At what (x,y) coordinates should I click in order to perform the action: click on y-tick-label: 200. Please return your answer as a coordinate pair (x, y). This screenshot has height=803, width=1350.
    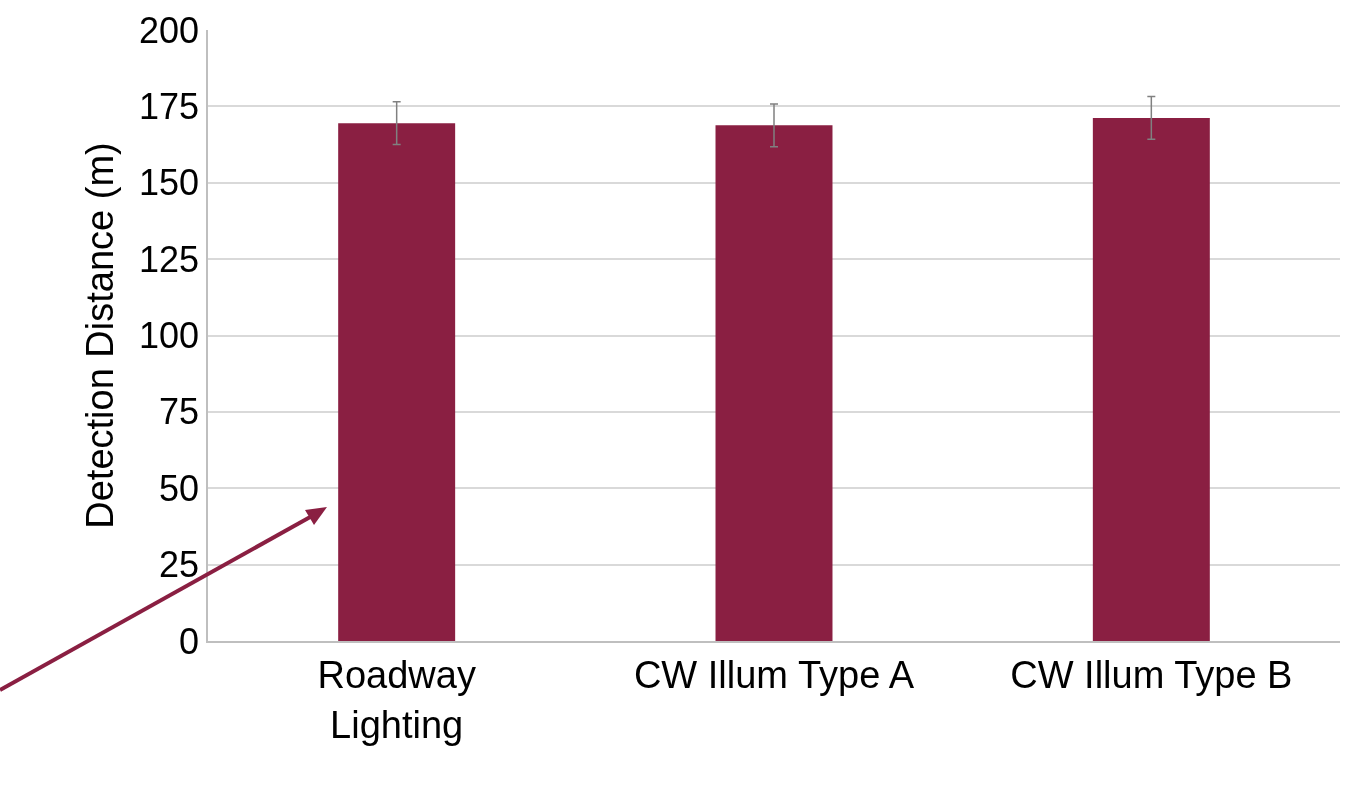
    Looking at the image, I should click on (169, 30).